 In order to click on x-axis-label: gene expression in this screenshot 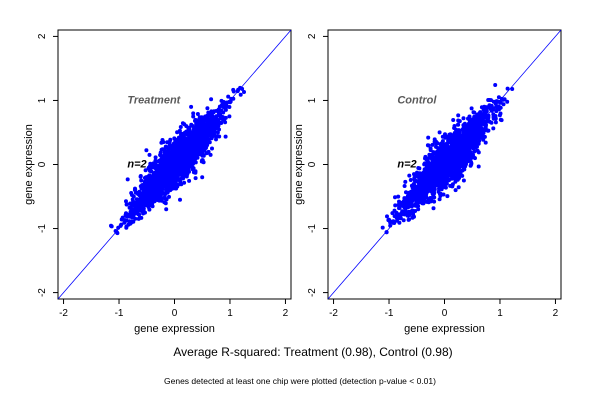, I will do `click(444, 329)`.